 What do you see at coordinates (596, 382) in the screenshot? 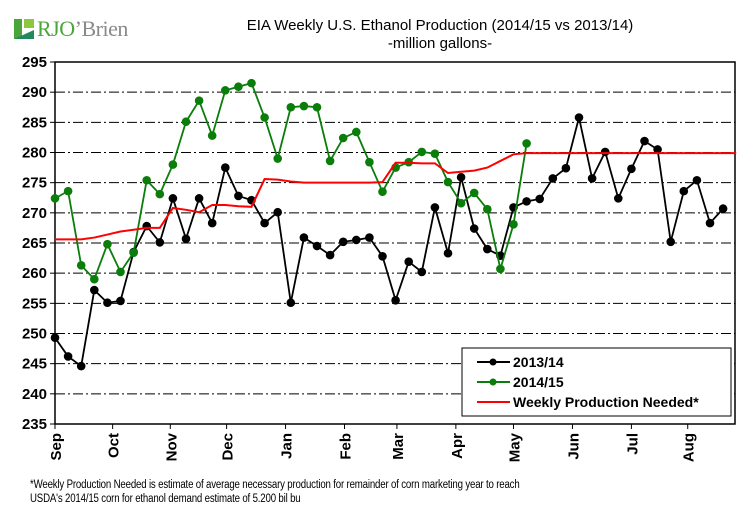
I see `legend: 2013/14 2014/15 Weekly Production Needed*` at bounding box center [596, 382].